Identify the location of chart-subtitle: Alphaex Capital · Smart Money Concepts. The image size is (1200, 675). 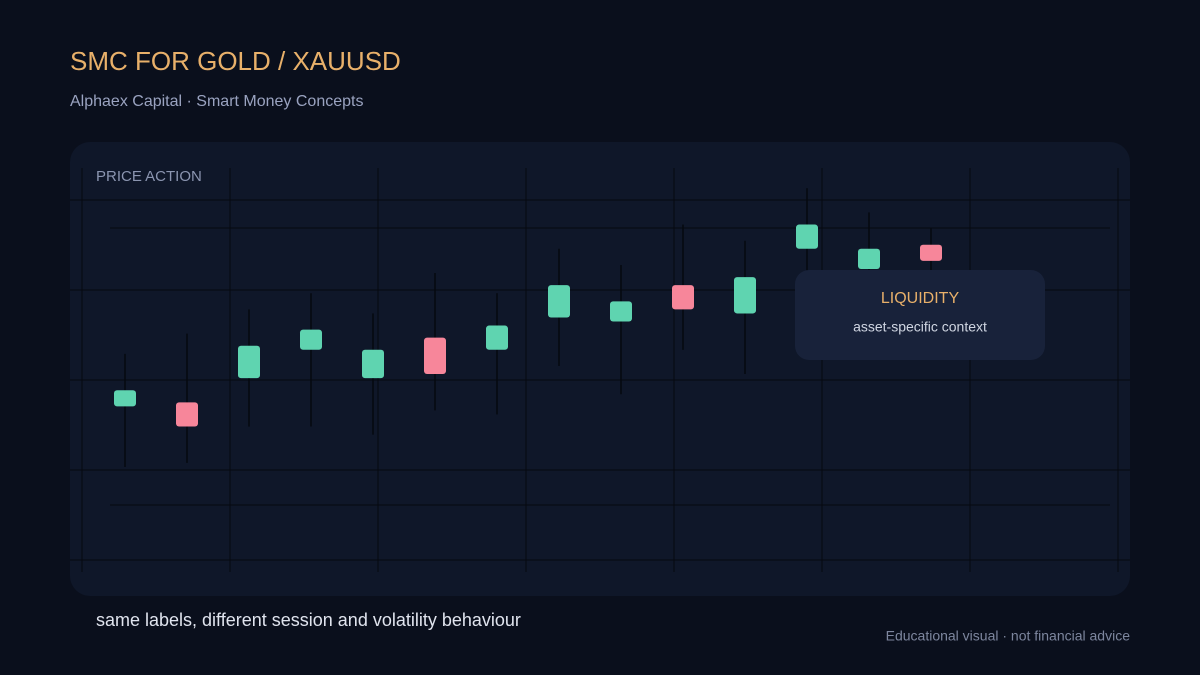
(216, 101).